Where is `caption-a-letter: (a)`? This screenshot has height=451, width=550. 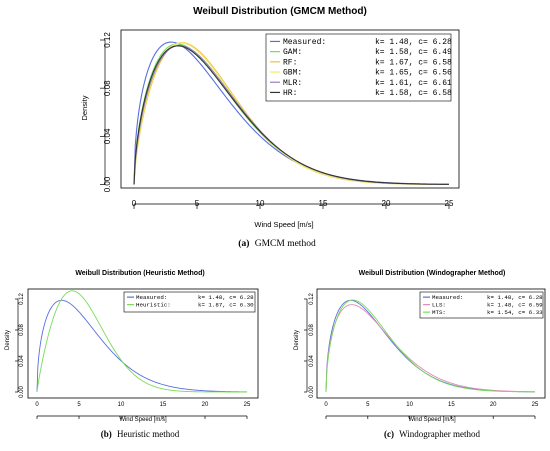
caption-a-letter: (a) is located at coordinates (243, 243).